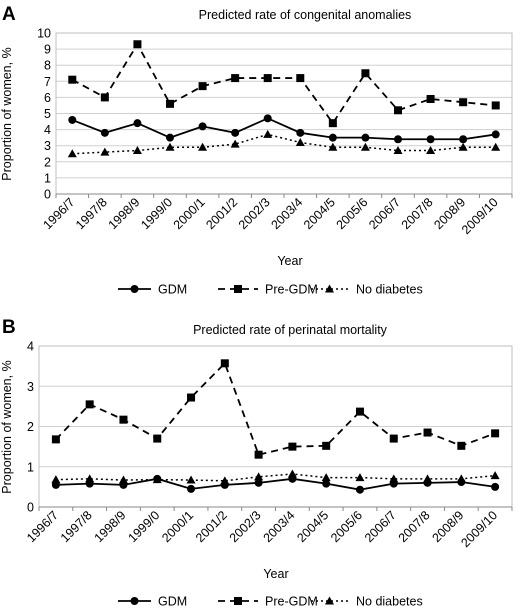 The width and height of the screenshot is (520, 608). Describe the element at coordinates (270, 290) in the screenshot. I see `panel-a-legend: GDM Pre-GDM No diabetes` at that location.